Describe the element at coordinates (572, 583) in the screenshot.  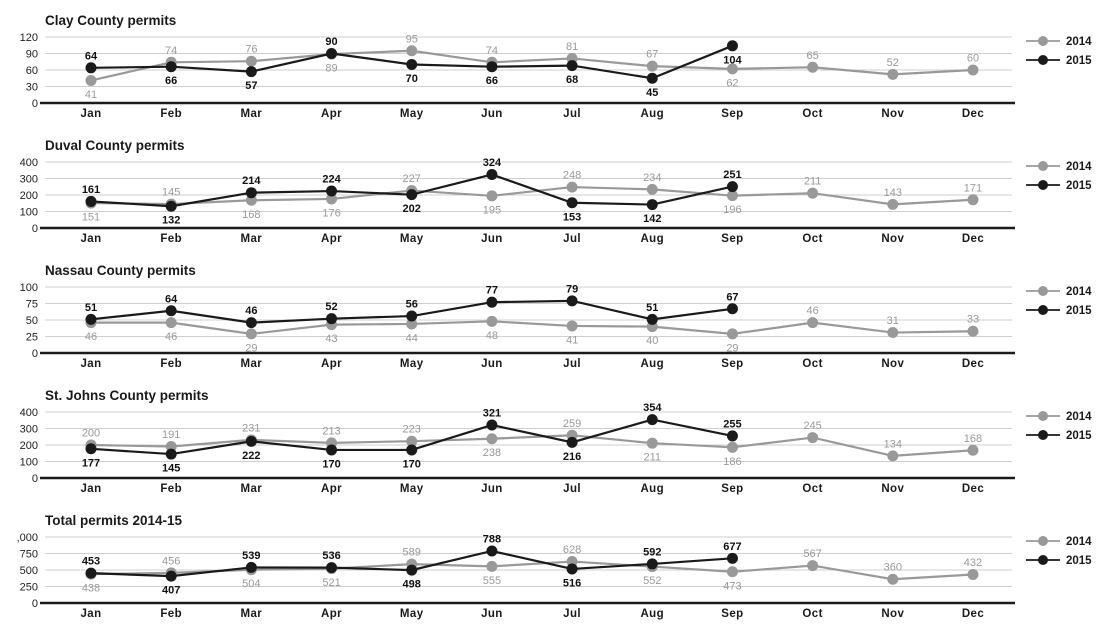
I see `data-label-2015: 516` at that location.